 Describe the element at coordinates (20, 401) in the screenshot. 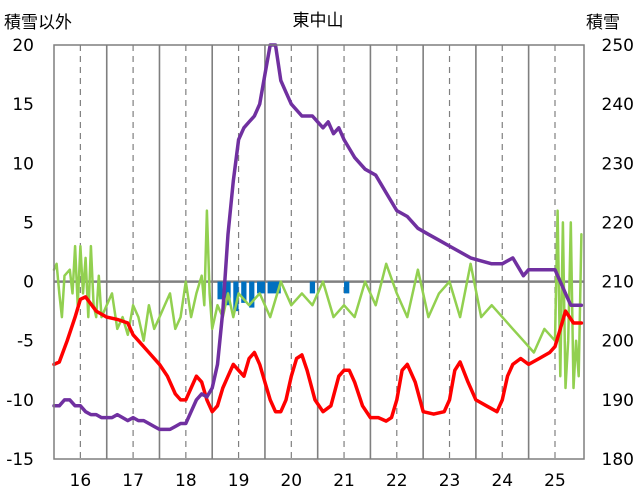

I see `left-tick-label: -10` at that location.